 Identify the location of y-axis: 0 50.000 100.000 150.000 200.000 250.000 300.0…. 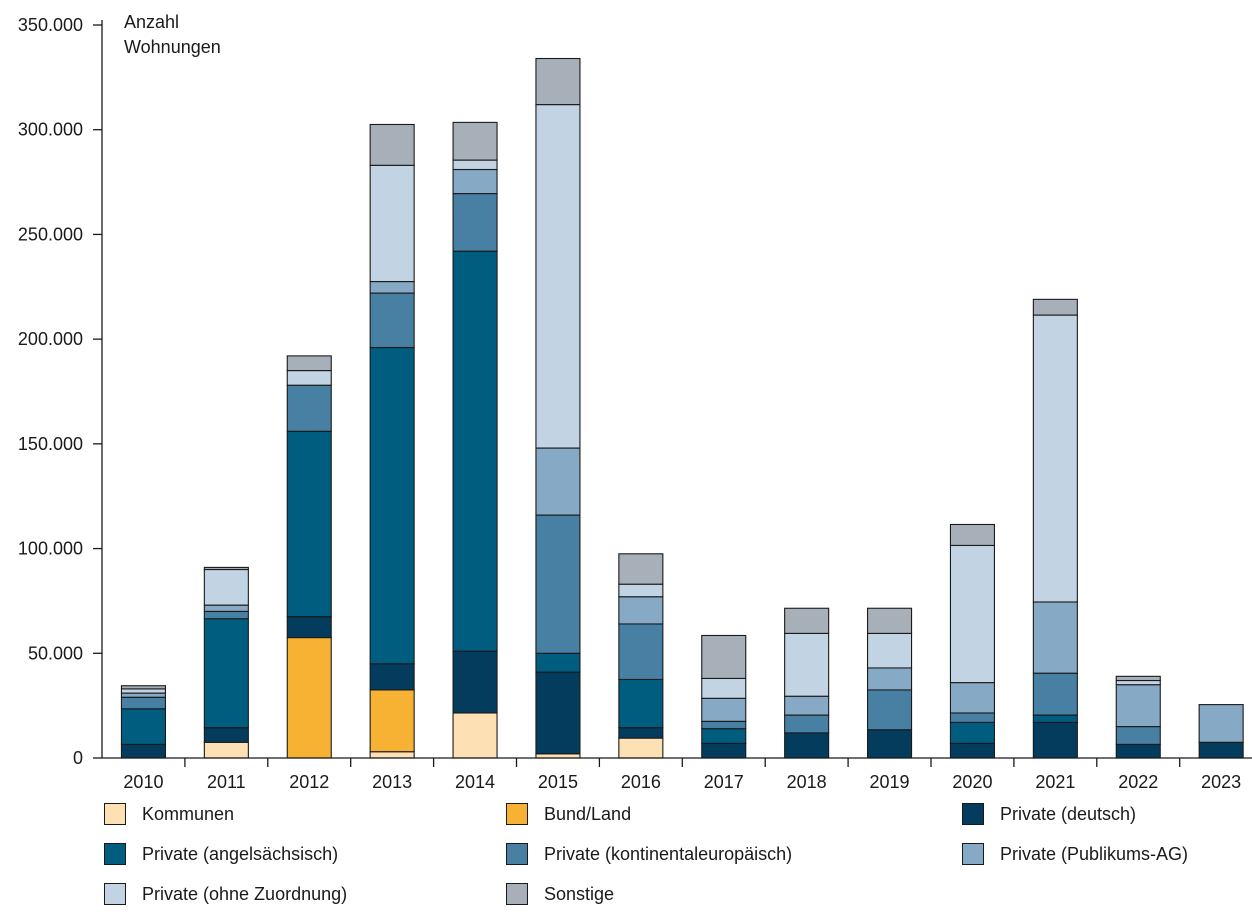
(60, 391).